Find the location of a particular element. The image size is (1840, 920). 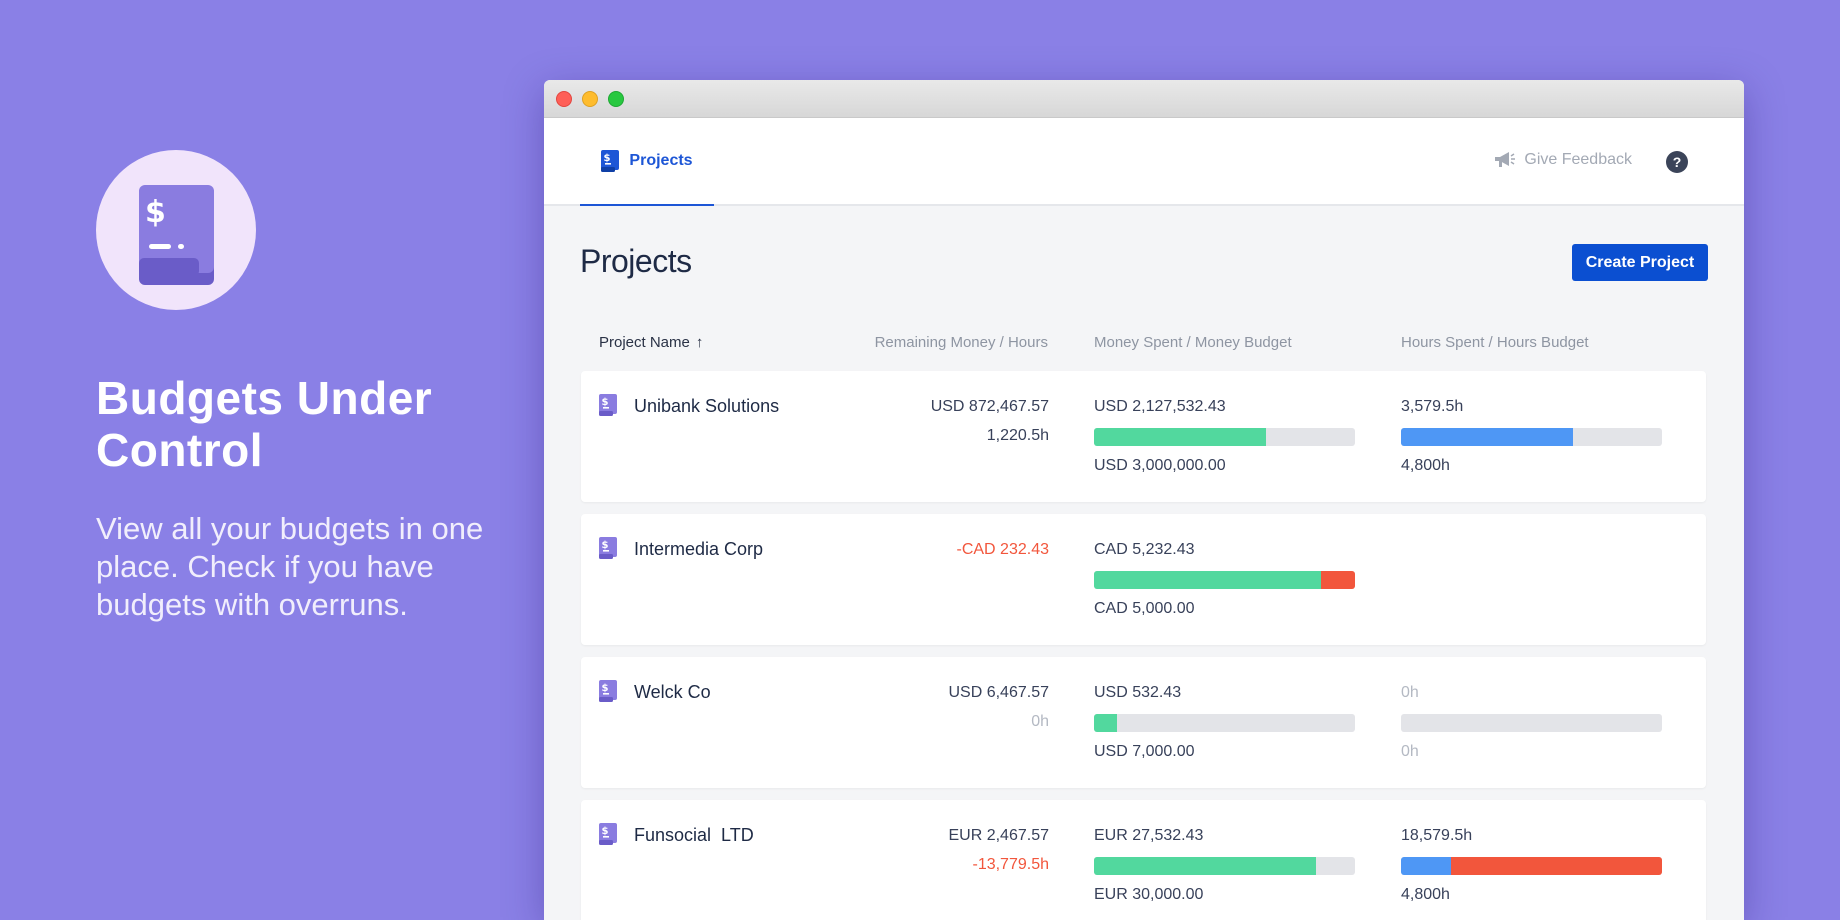

hours-budget: 0h is located at coordinates (1410, 751).